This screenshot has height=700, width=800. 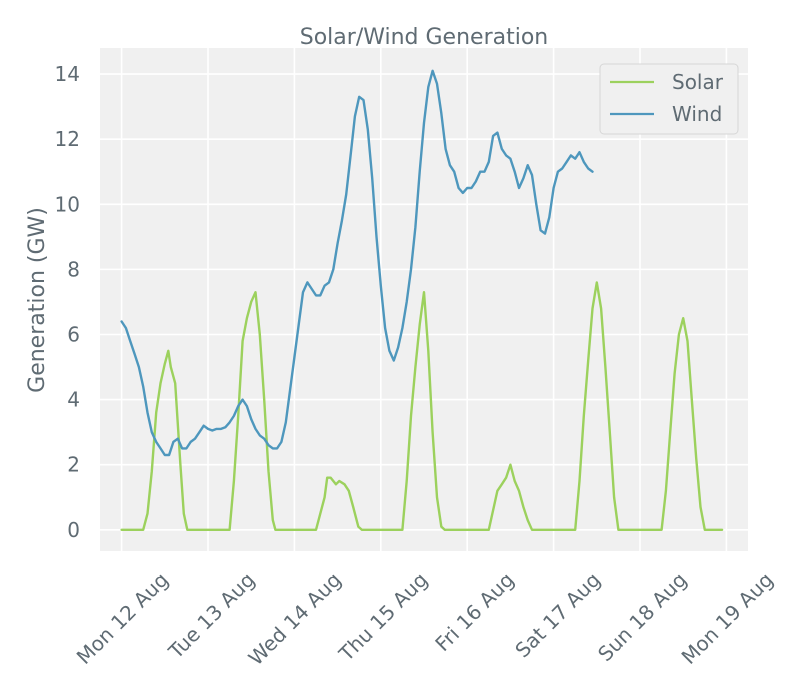 I want to click on y-tick-label: 14, so click(x=67, y=74).